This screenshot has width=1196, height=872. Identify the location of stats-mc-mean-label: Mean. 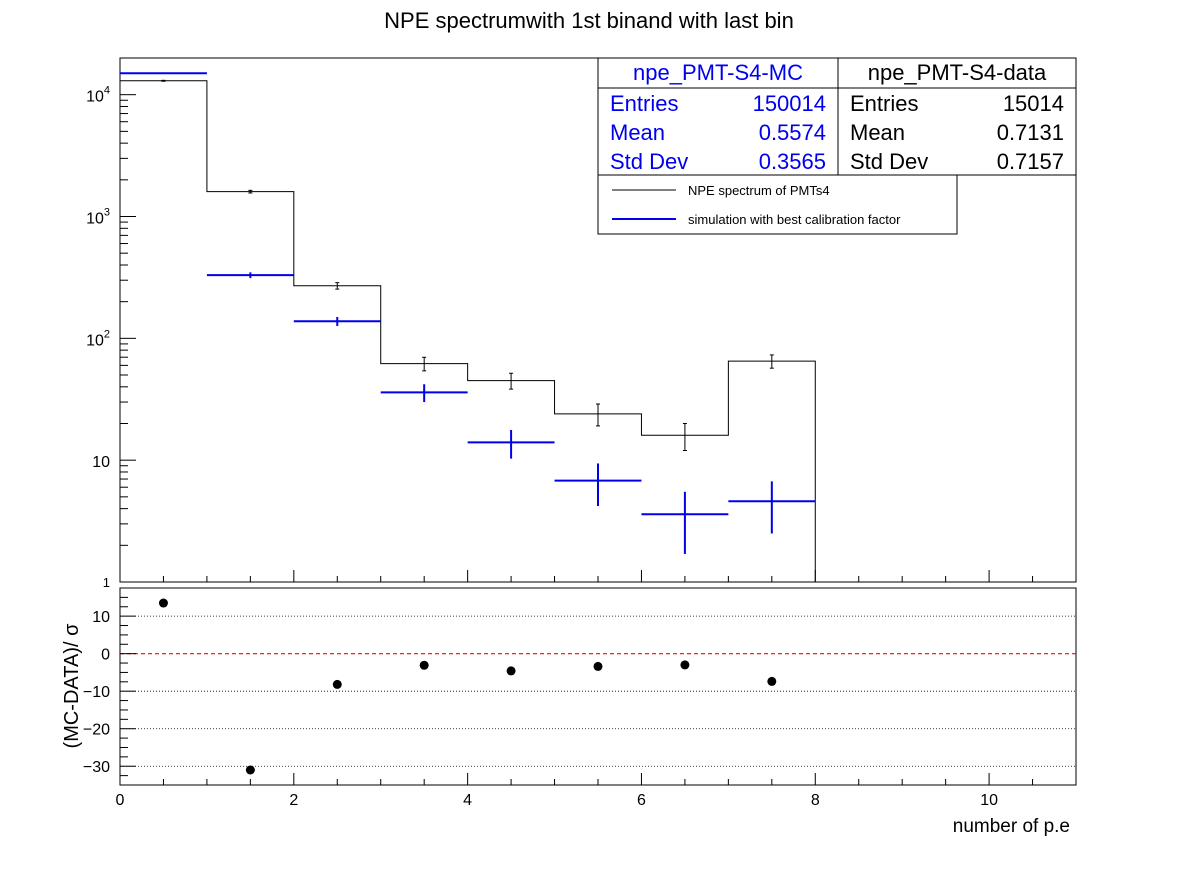
(637, 132).